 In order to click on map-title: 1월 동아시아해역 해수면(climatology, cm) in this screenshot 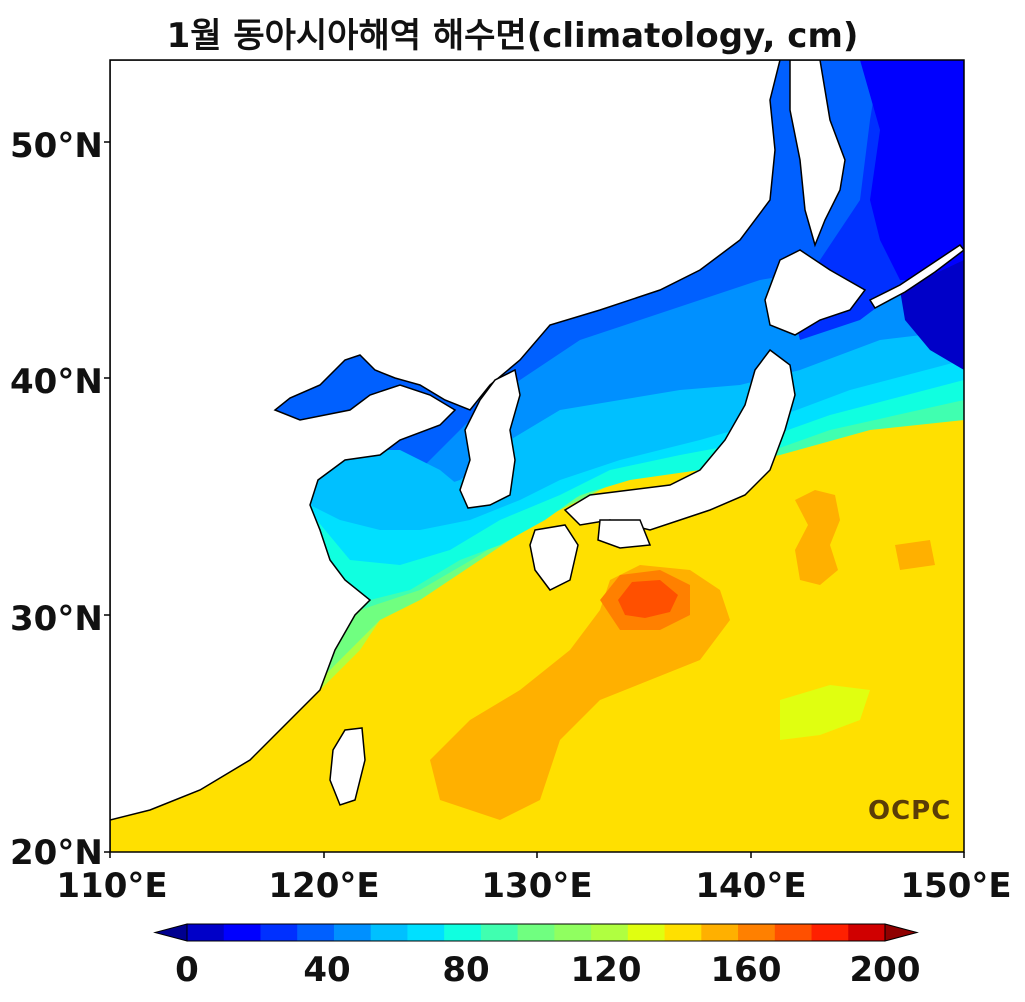, I will do `click(512, 36)`.